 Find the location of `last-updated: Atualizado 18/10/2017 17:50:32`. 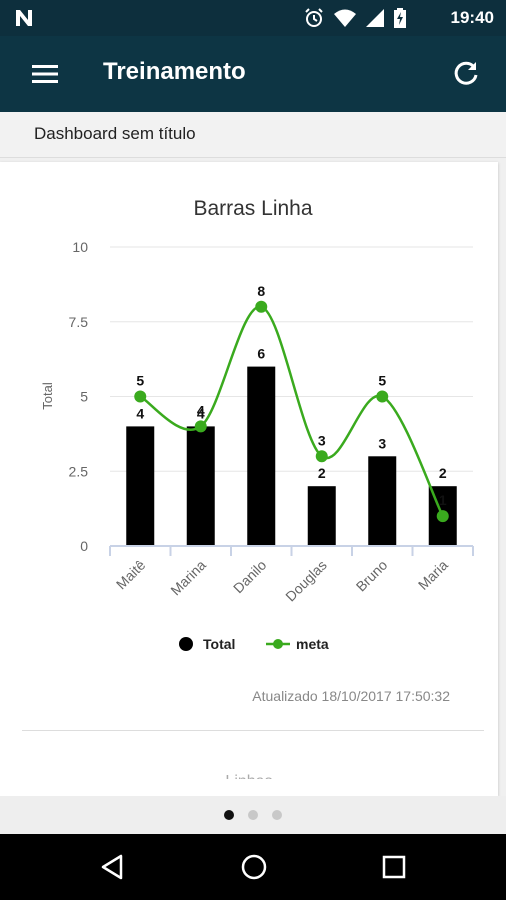

last-updated: Atualizado 18/10/2017 17:50:32 is located at coordinates (351, 696).